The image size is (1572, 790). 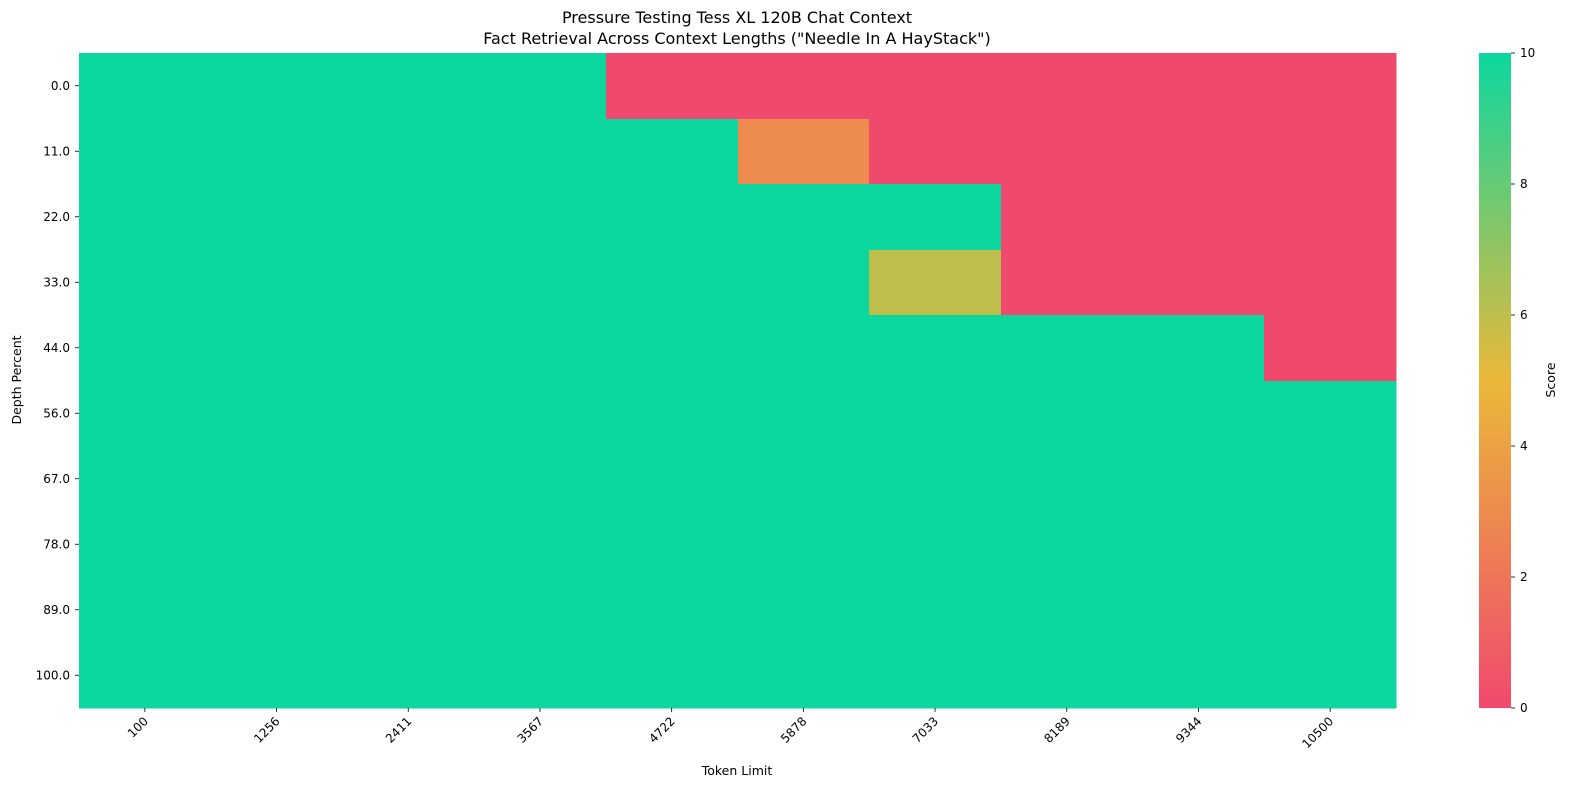 I want to click on colorbar-tick-label: 0, so click(x=1524, y=708).